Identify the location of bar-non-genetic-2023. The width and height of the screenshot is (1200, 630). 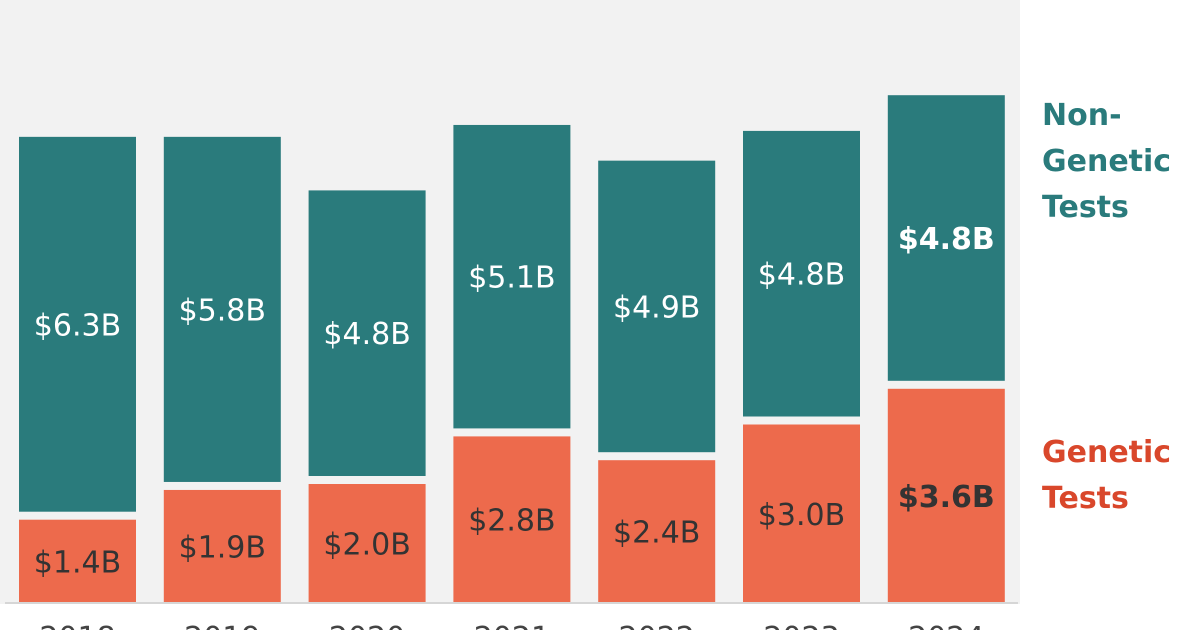
(801, 273).